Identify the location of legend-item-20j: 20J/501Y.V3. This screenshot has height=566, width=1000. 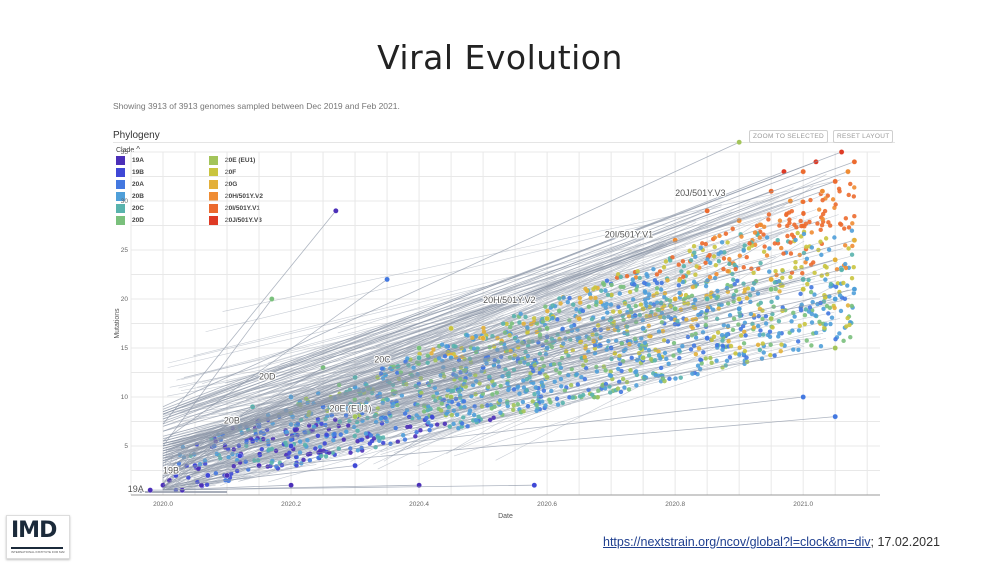
(235, 221).